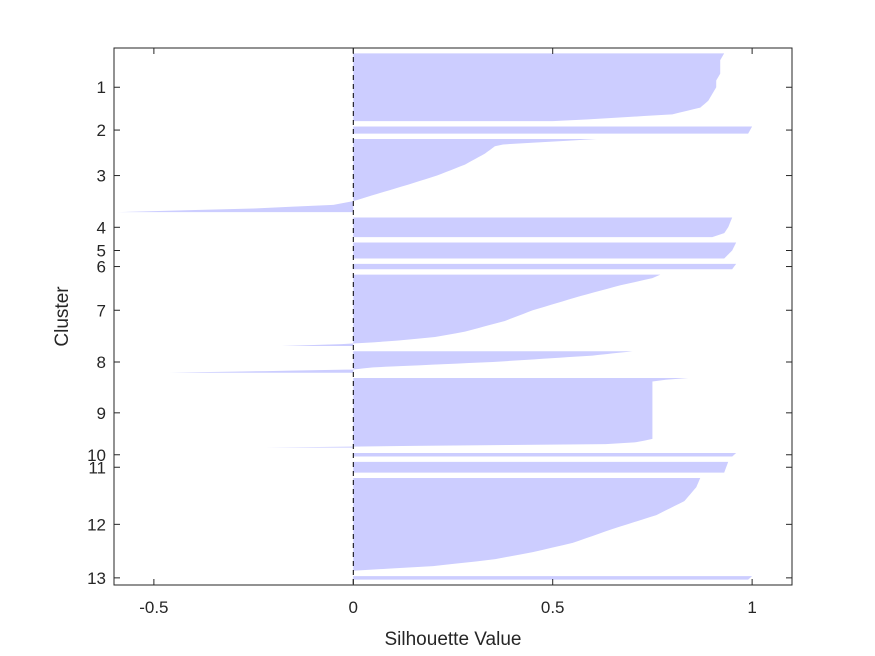 The image size is (875, 656). What do you see at coordinates (101, 130) in the screenshot?
I see `y-tick-label: 2` at bounding box center [101, 130].